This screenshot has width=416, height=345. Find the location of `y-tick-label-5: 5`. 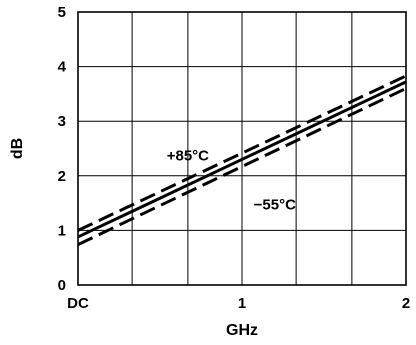

y-tick-label-5: 5 is located at coordinates (62, 12).